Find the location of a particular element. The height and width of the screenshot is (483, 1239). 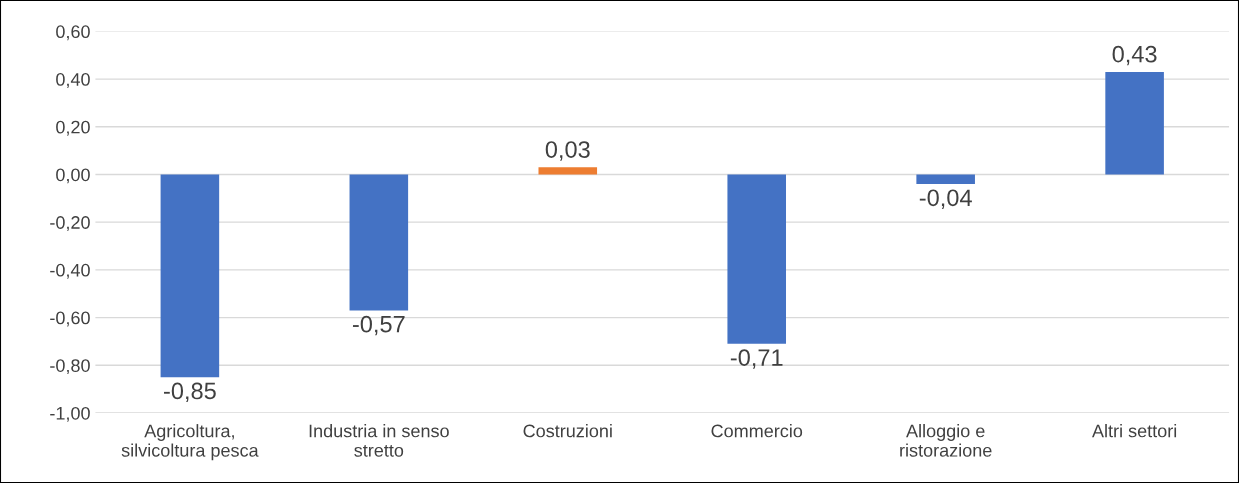

data-label: -0,85 is located at coordinates (190, 392).